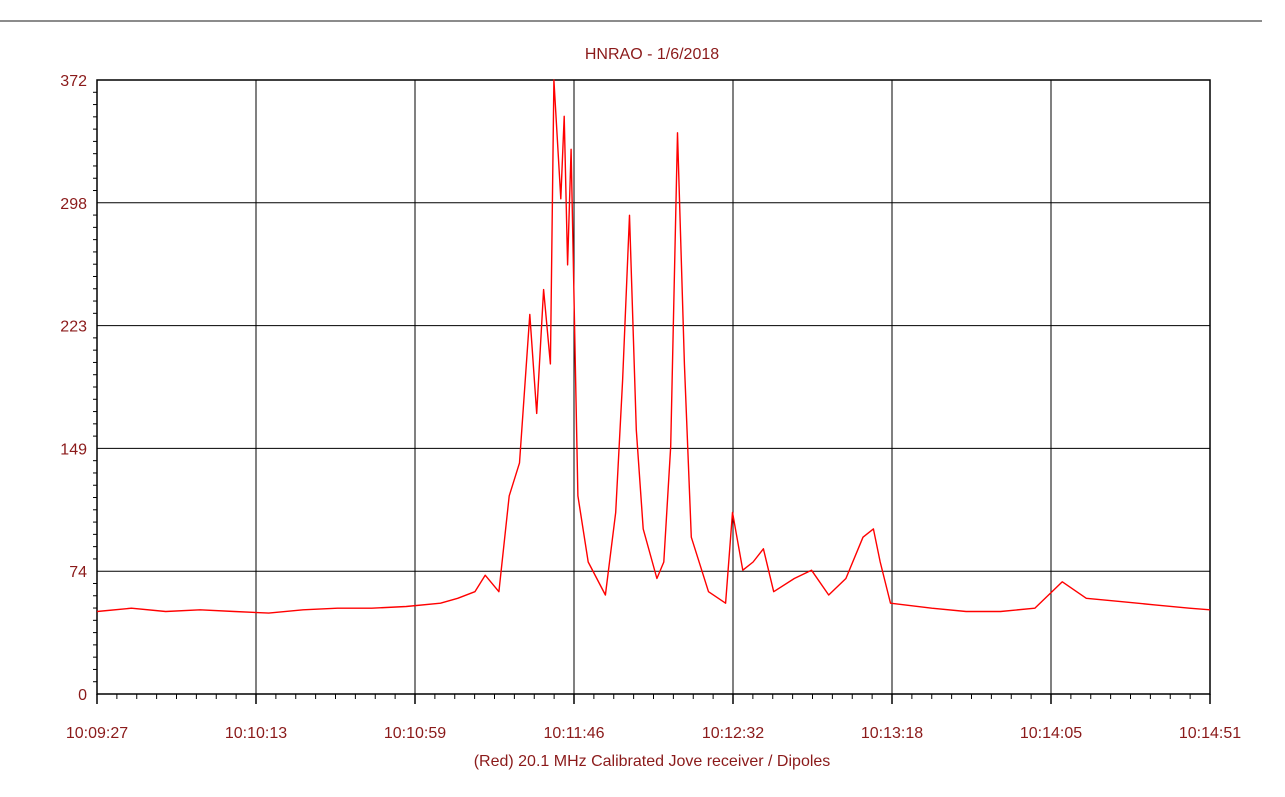 The width and height of the screenshot is (1285, 797). What do you see at coordinates (73, 388) in the screenshot?
I see `y-axis-ticks: 0 74 149 223 298 372` at bounding box center [73, 388].